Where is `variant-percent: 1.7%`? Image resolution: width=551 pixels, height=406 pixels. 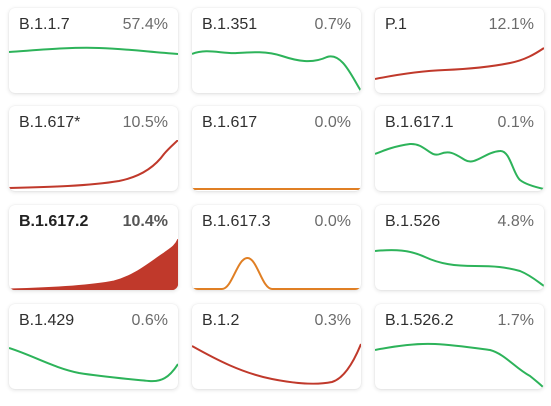
variant-percent: 1.7% is located at coordinates (515, 320).